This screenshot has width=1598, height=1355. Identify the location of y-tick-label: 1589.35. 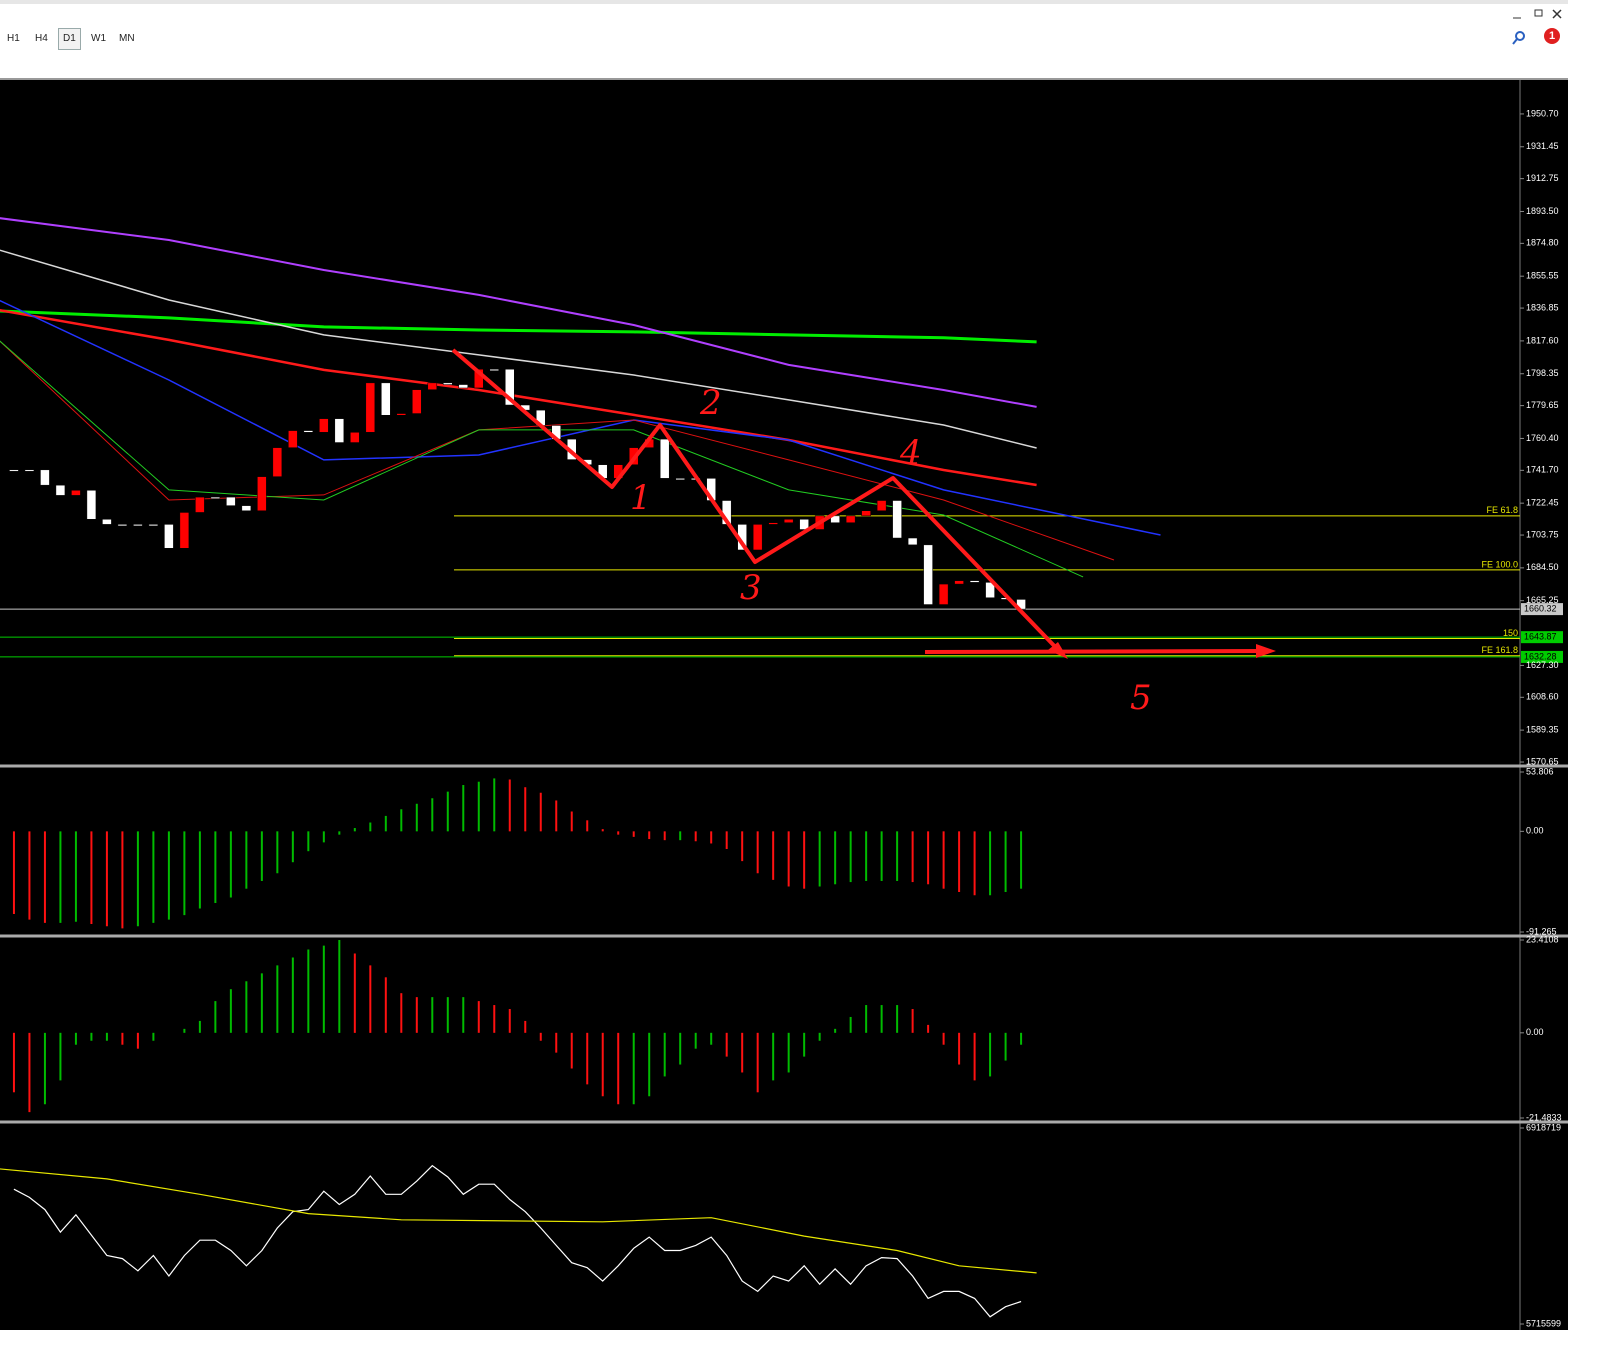
(1542, 730).